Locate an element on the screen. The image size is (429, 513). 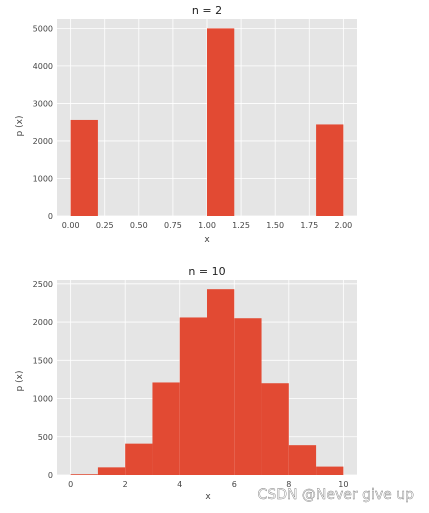
y-tick-labels: 0 1000 2000 3000 4000 5000 is located at coordinates (43, 122).